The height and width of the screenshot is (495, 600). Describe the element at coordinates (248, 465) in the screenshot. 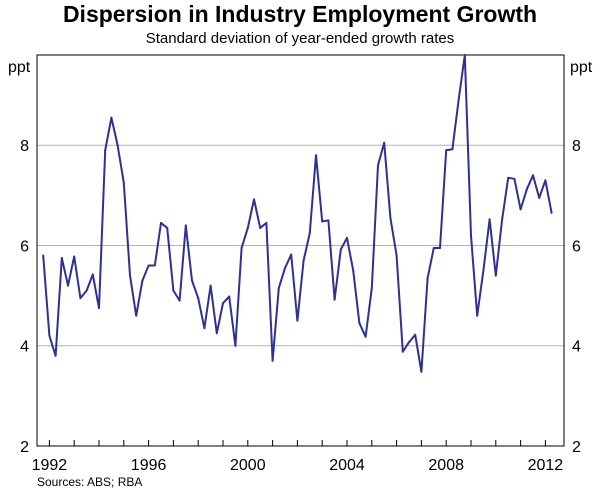

I see `x-tick-label-2000: 2000` at that location.